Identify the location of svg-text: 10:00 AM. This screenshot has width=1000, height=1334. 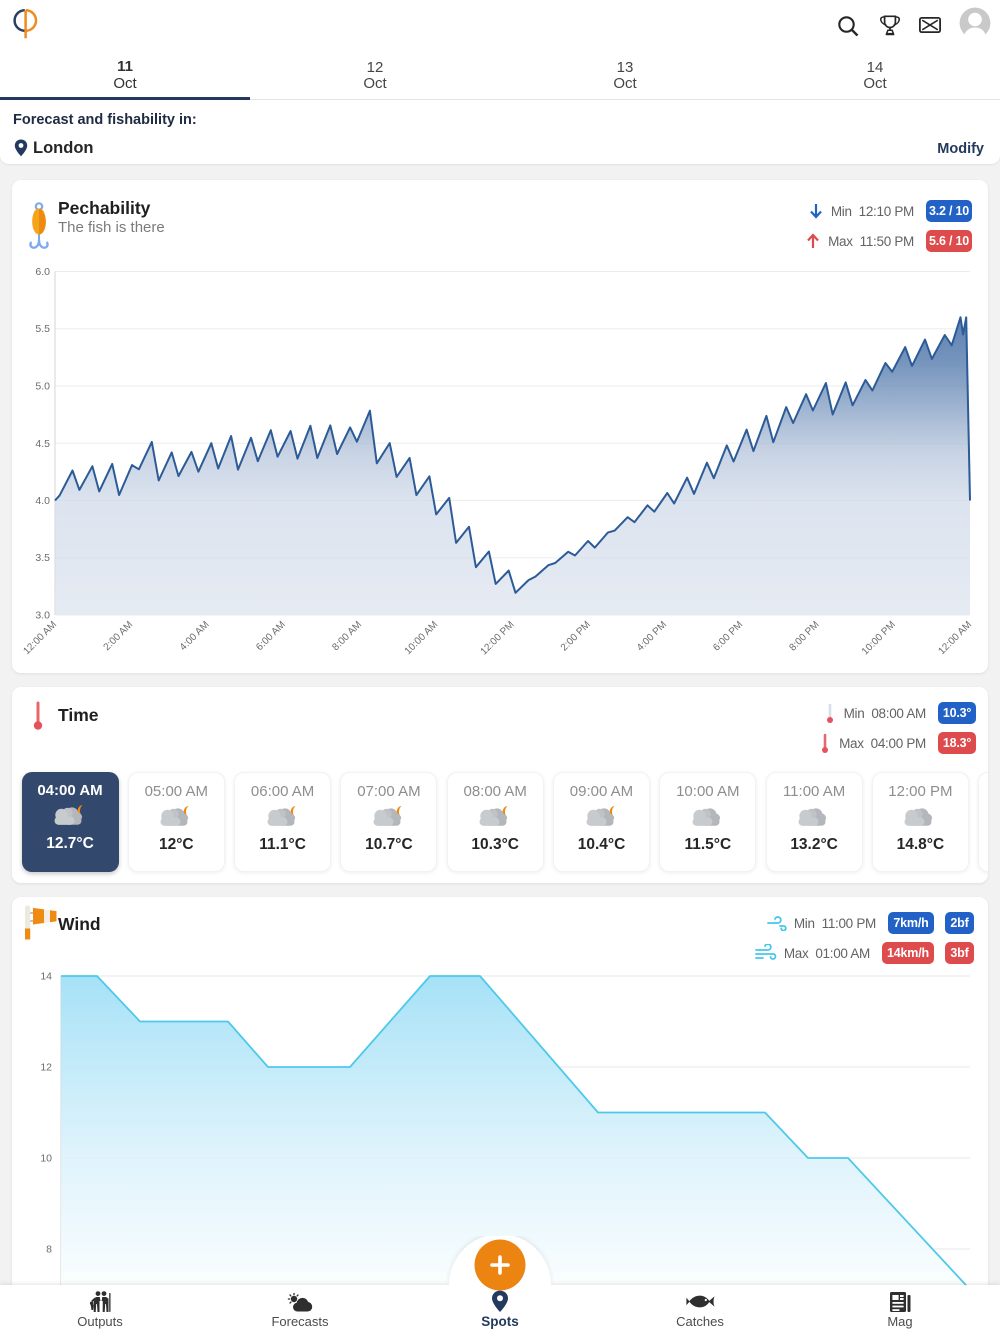
(422, 638).